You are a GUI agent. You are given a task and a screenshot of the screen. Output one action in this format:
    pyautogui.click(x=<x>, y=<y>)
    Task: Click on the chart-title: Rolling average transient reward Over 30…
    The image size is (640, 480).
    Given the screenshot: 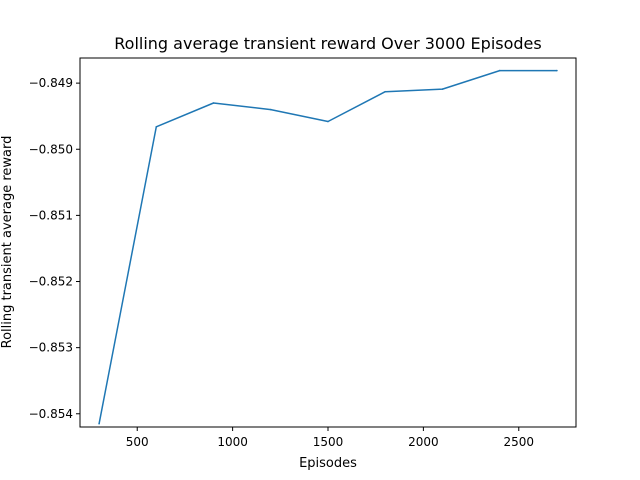 What is the action you would take?
    pyautogui.click(x=327, y=43)
    